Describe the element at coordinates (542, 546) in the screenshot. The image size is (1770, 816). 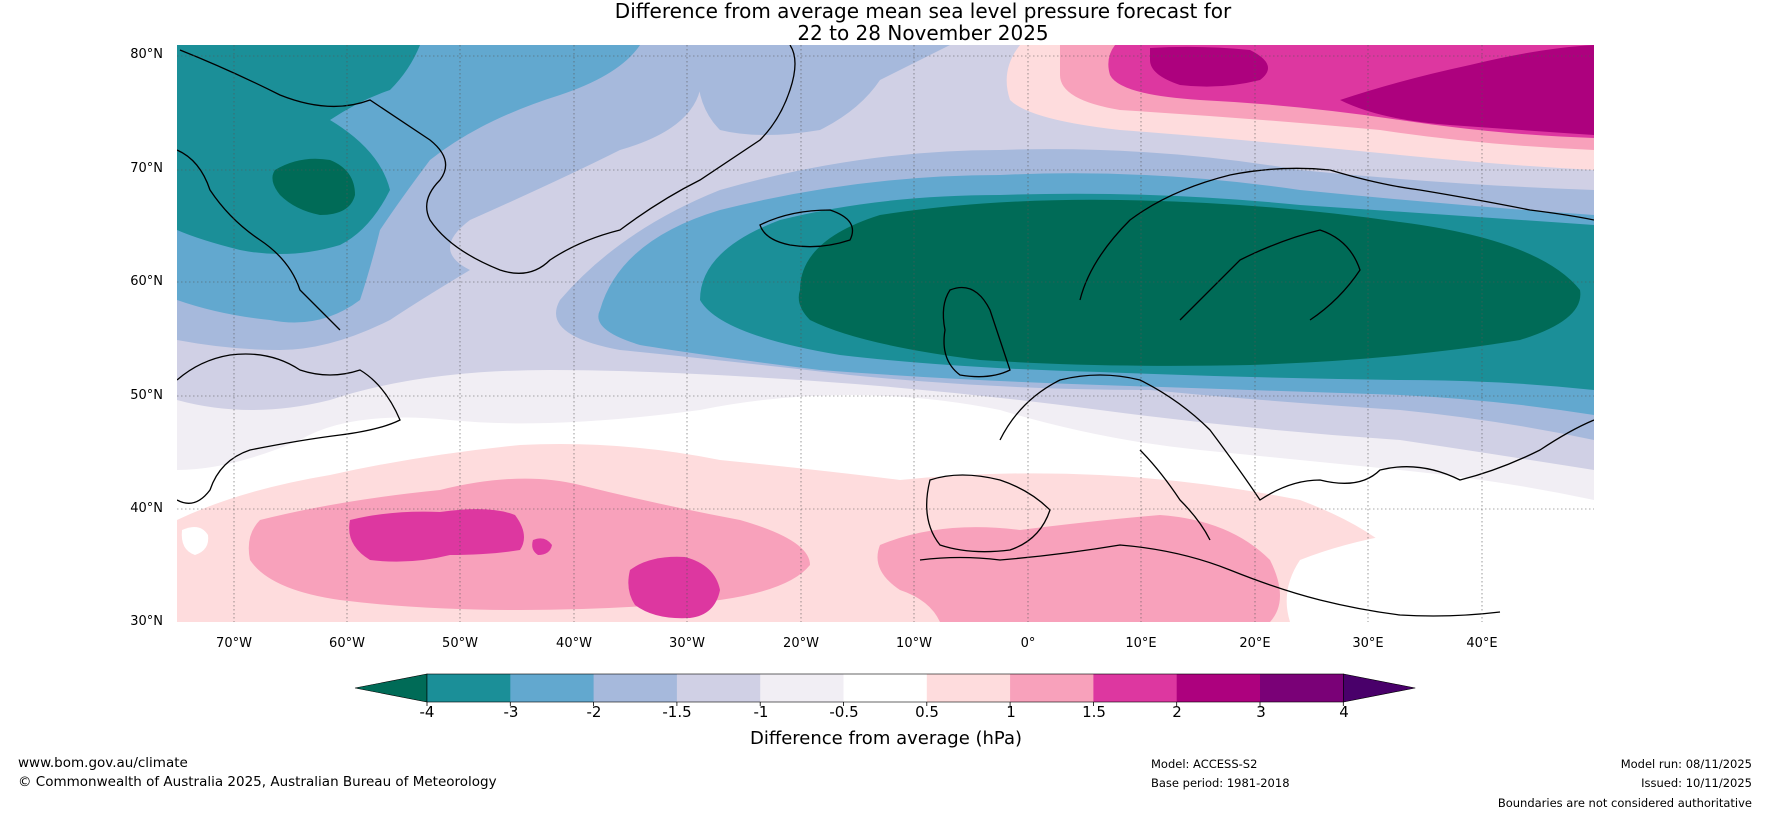
I see `anomaly-core-atlantic-small` at that location.